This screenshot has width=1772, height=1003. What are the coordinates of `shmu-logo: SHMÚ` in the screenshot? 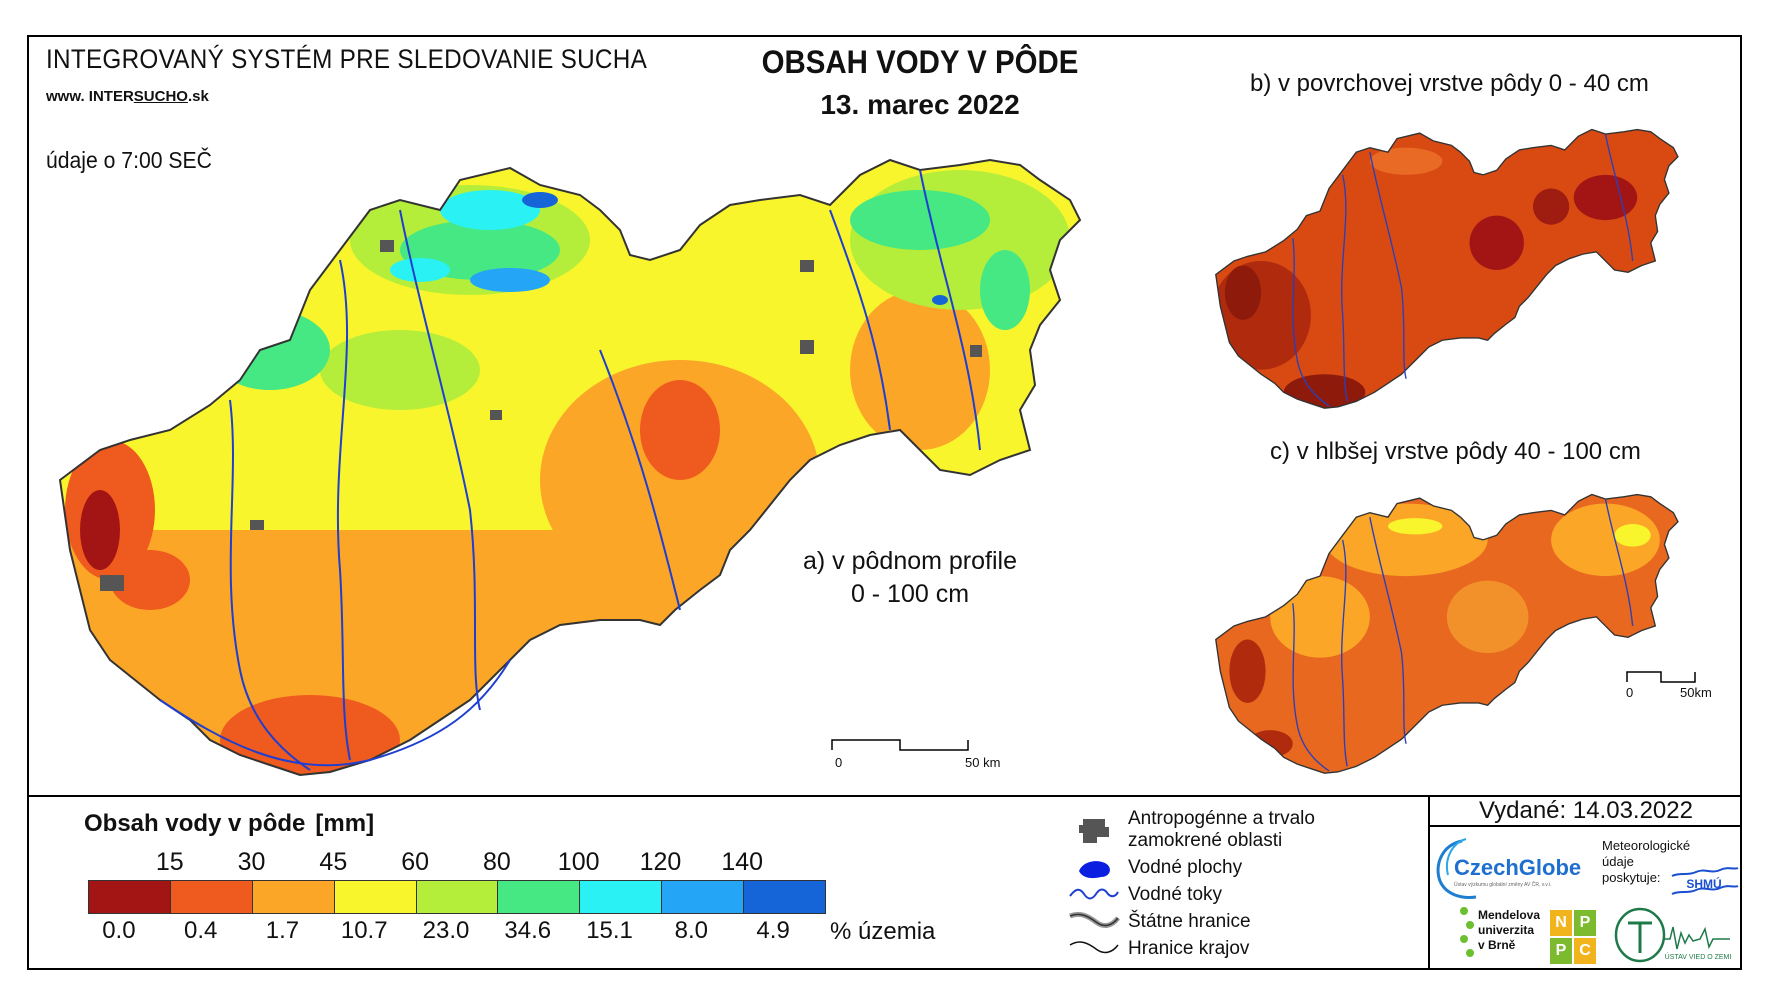 It's located at (1704, 882).